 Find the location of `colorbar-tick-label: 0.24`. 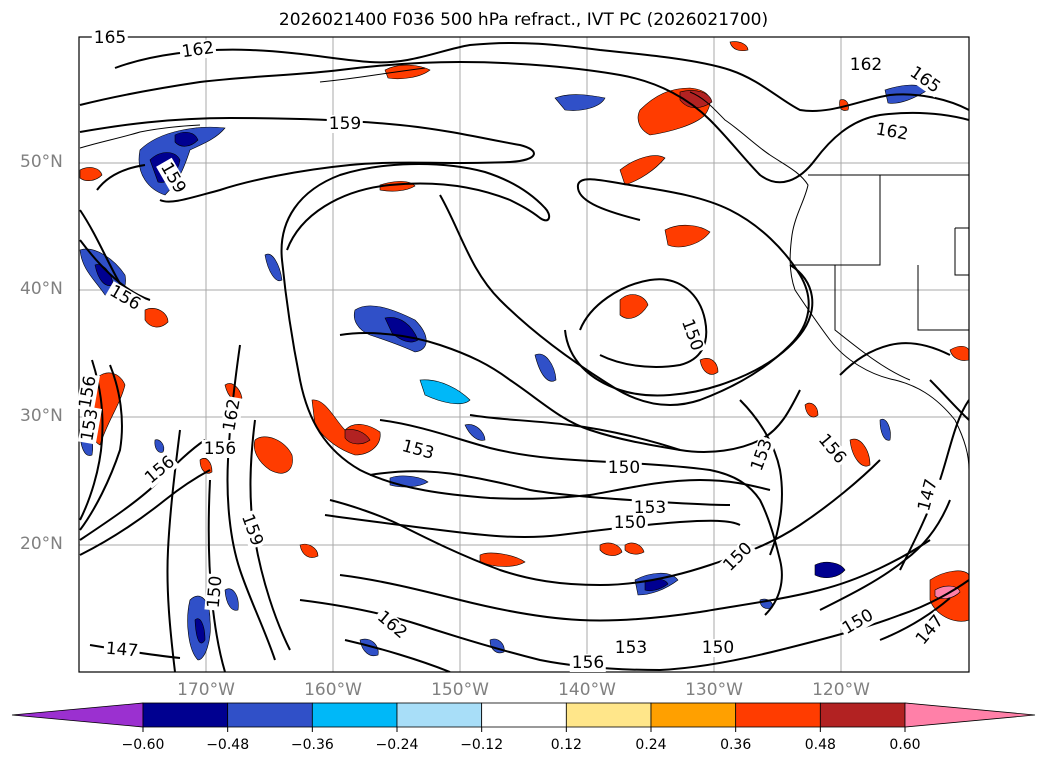

colorbar-tick-label: 0.24 is located at coordinates (651, 745).